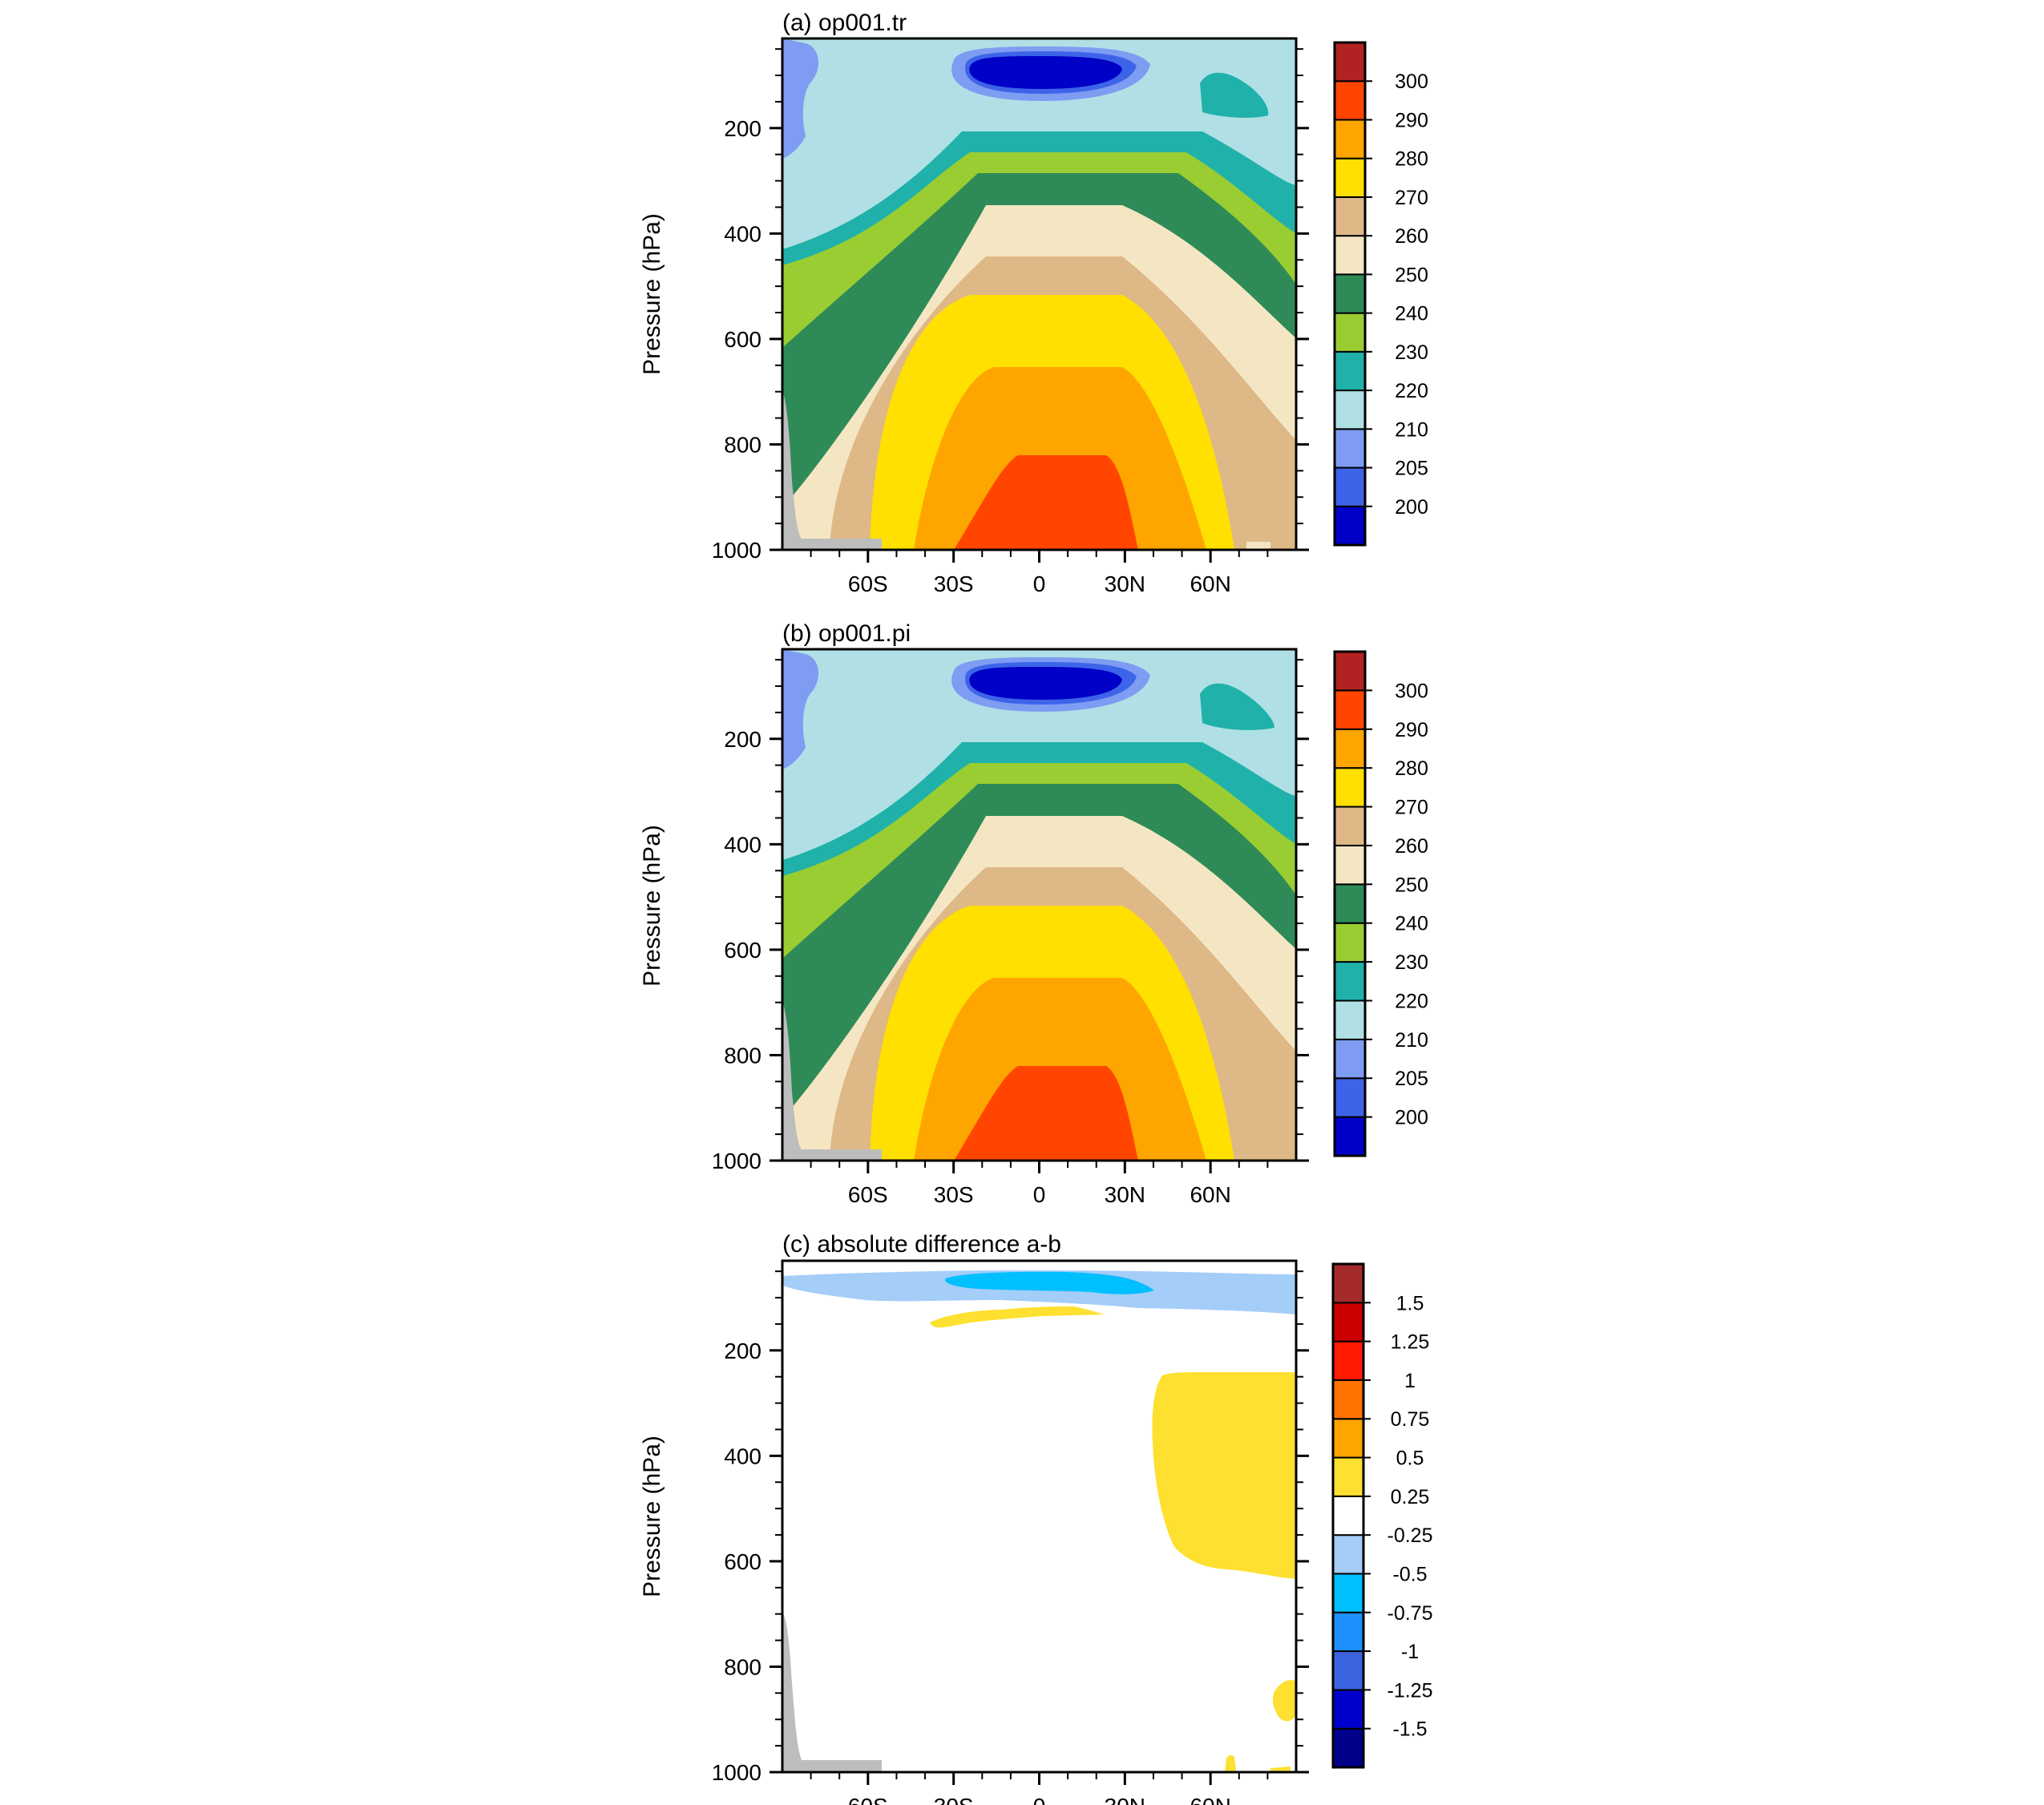  I want to click on y-tick-labels-c: 200 400 600 800 1000, so click(736, 1562).